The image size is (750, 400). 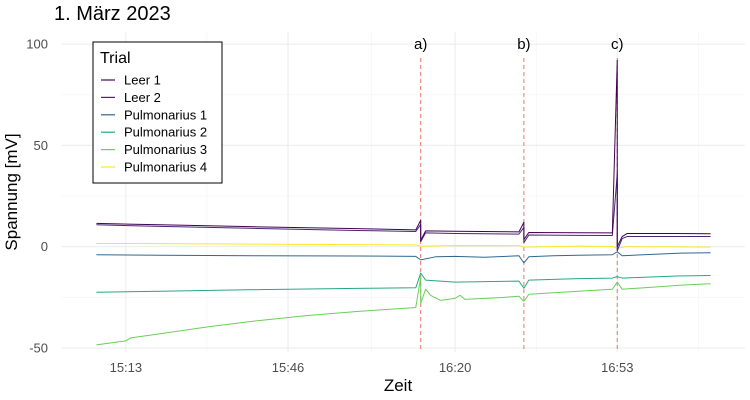 What do you see at coordinates (11, 191) in the screenshot?
I see `y-axis-label: Spannung [mV]` at bounding box center [11, 191].